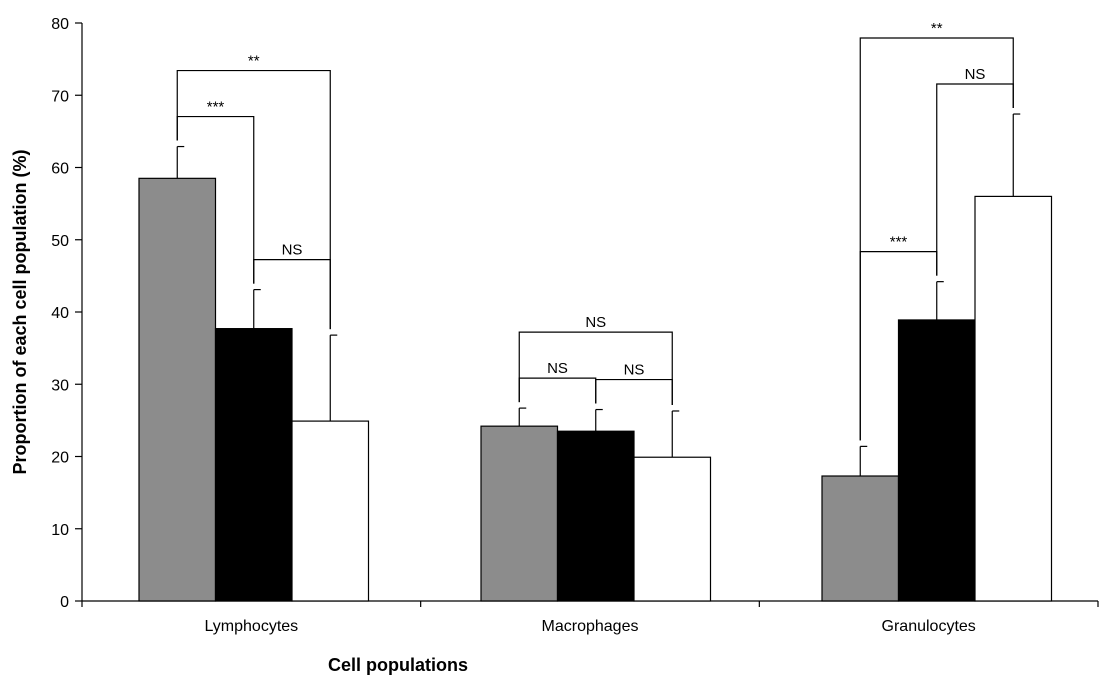 This screenshot has height=679, width=1101. I want to click on y-tick-label: 50, so click(60, 241).